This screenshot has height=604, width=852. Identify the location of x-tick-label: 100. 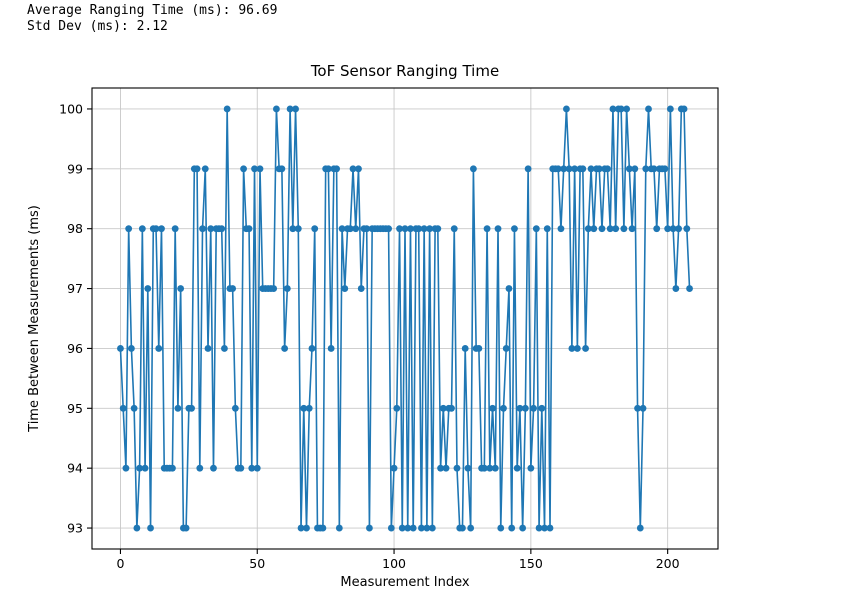
(394, 563).